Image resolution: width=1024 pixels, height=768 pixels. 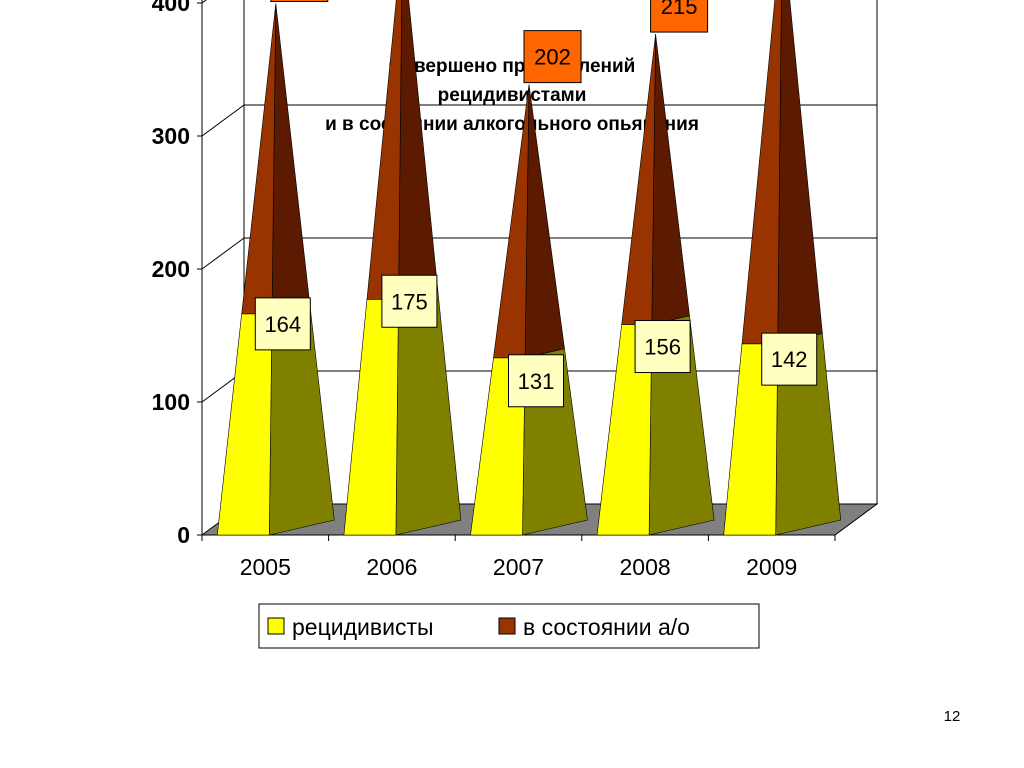 What do you see at coordinates (371, 417) in the screenshot?
I see `pyramid-recidivists-front` at bounding box center [371, 417].